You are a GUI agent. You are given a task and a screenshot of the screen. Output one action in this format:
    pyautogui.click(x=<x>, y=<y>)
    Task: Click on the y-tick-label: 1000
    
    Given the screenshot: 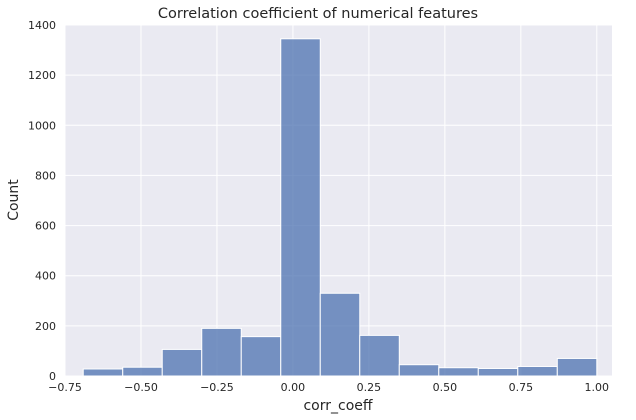 What is the action you would take?
    pyautogui.click(x=42, y=125)
    